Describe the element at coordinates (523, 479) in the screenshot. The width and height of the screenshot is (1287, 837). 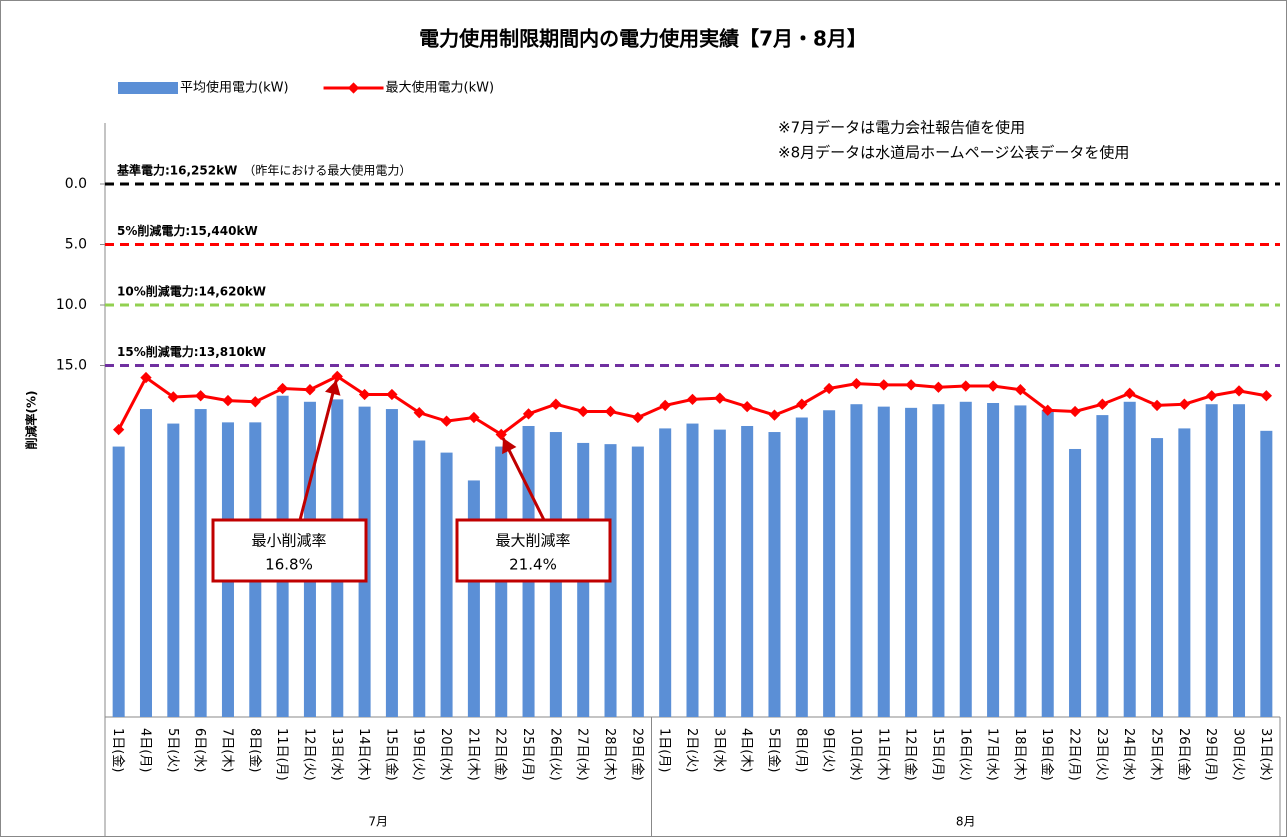
I see `annotation-arrow` at that location.